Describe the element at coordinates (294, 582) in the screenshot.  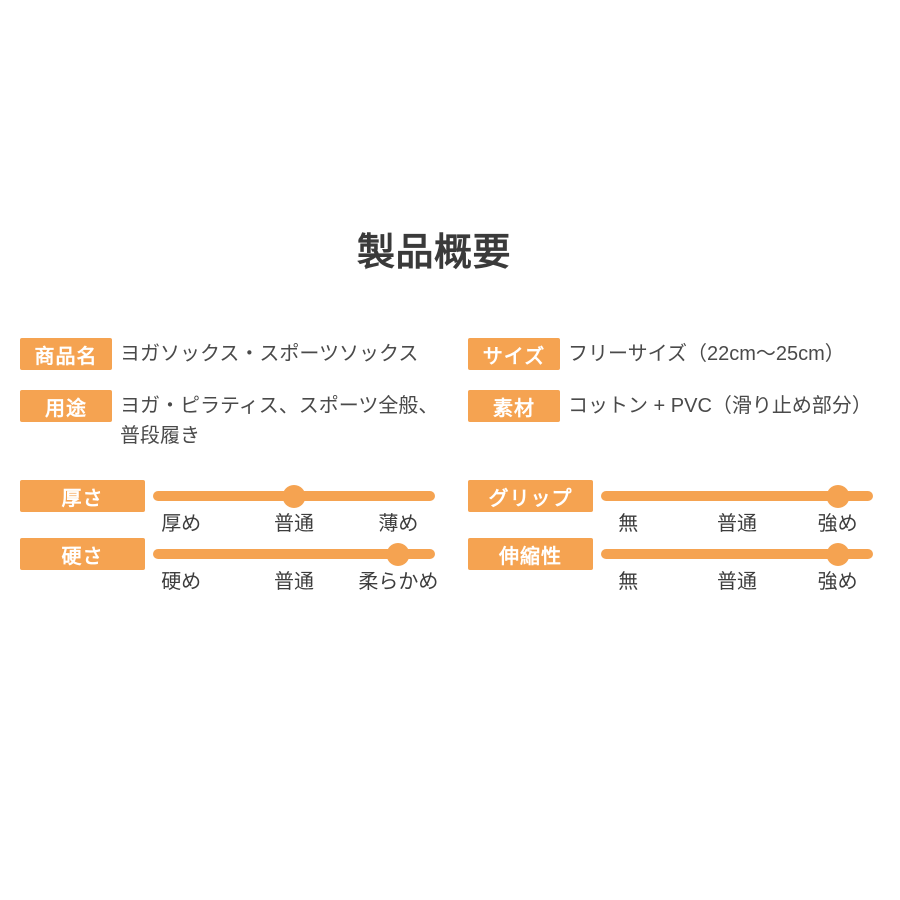
I see `hardness-tick-normal: 普通` at that location.